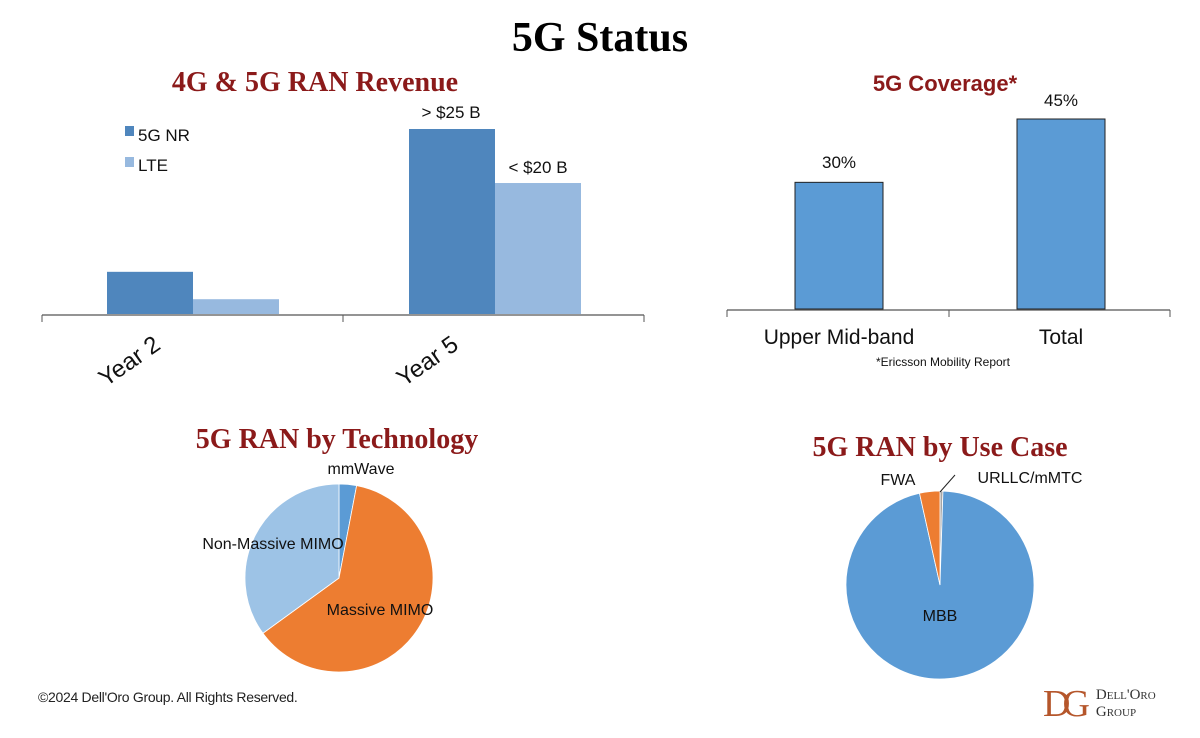  I want to click on x-tick-label: Year 5, so click(428, 361).